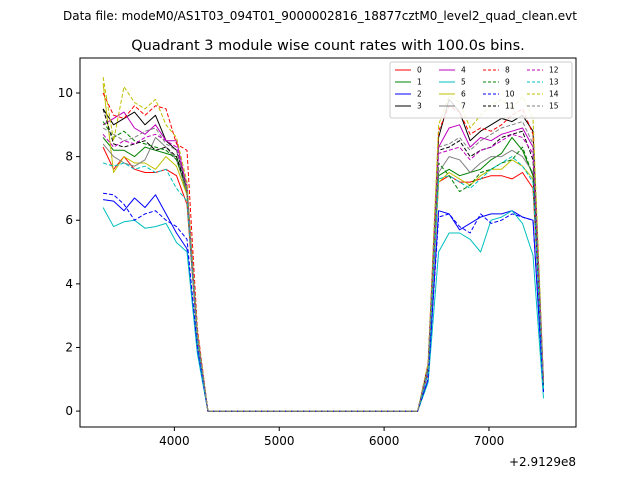  I want to click on legend-label-6: 6, so click(463, 94).